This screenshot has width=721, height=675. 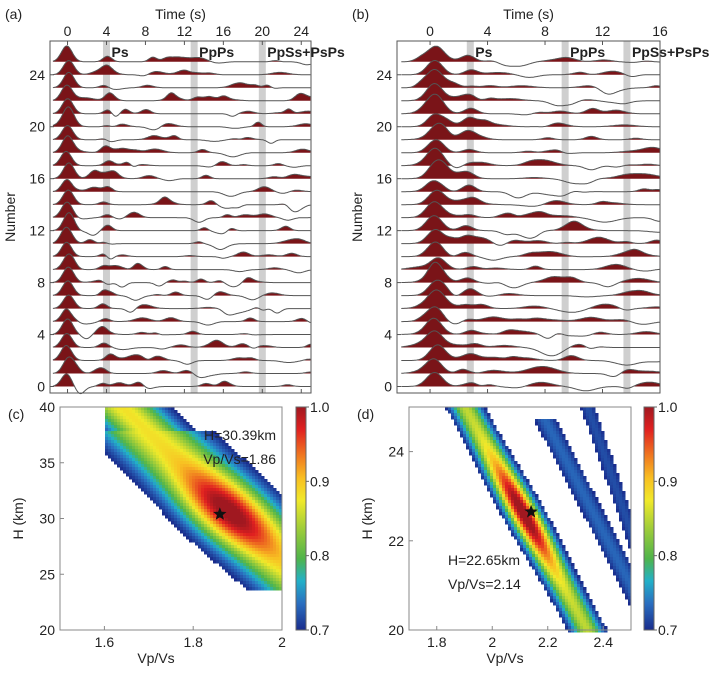 What do you see at coordinates (146, 31) in the screenshot?
I see `x-tick-label: 8` at bounding box center [146, 31].